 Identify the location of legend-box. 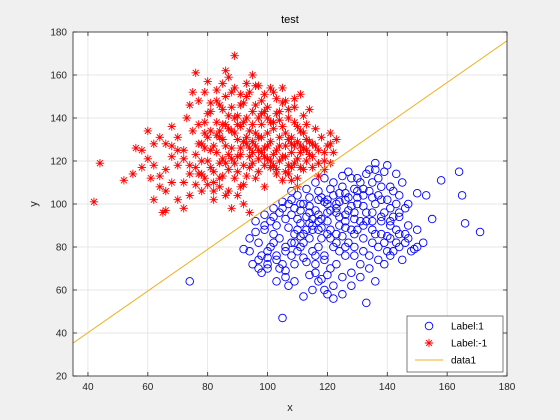
(455, 344).